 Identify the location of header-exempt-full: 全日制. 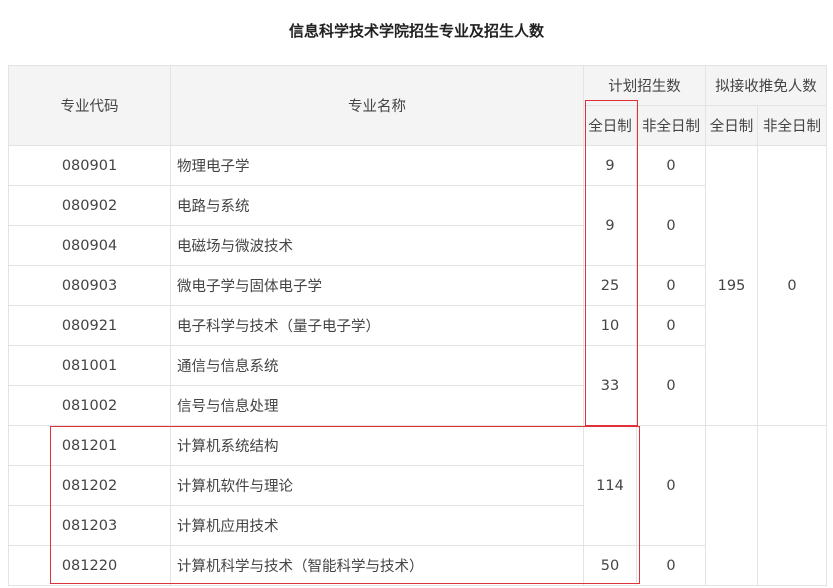
(731, 125).